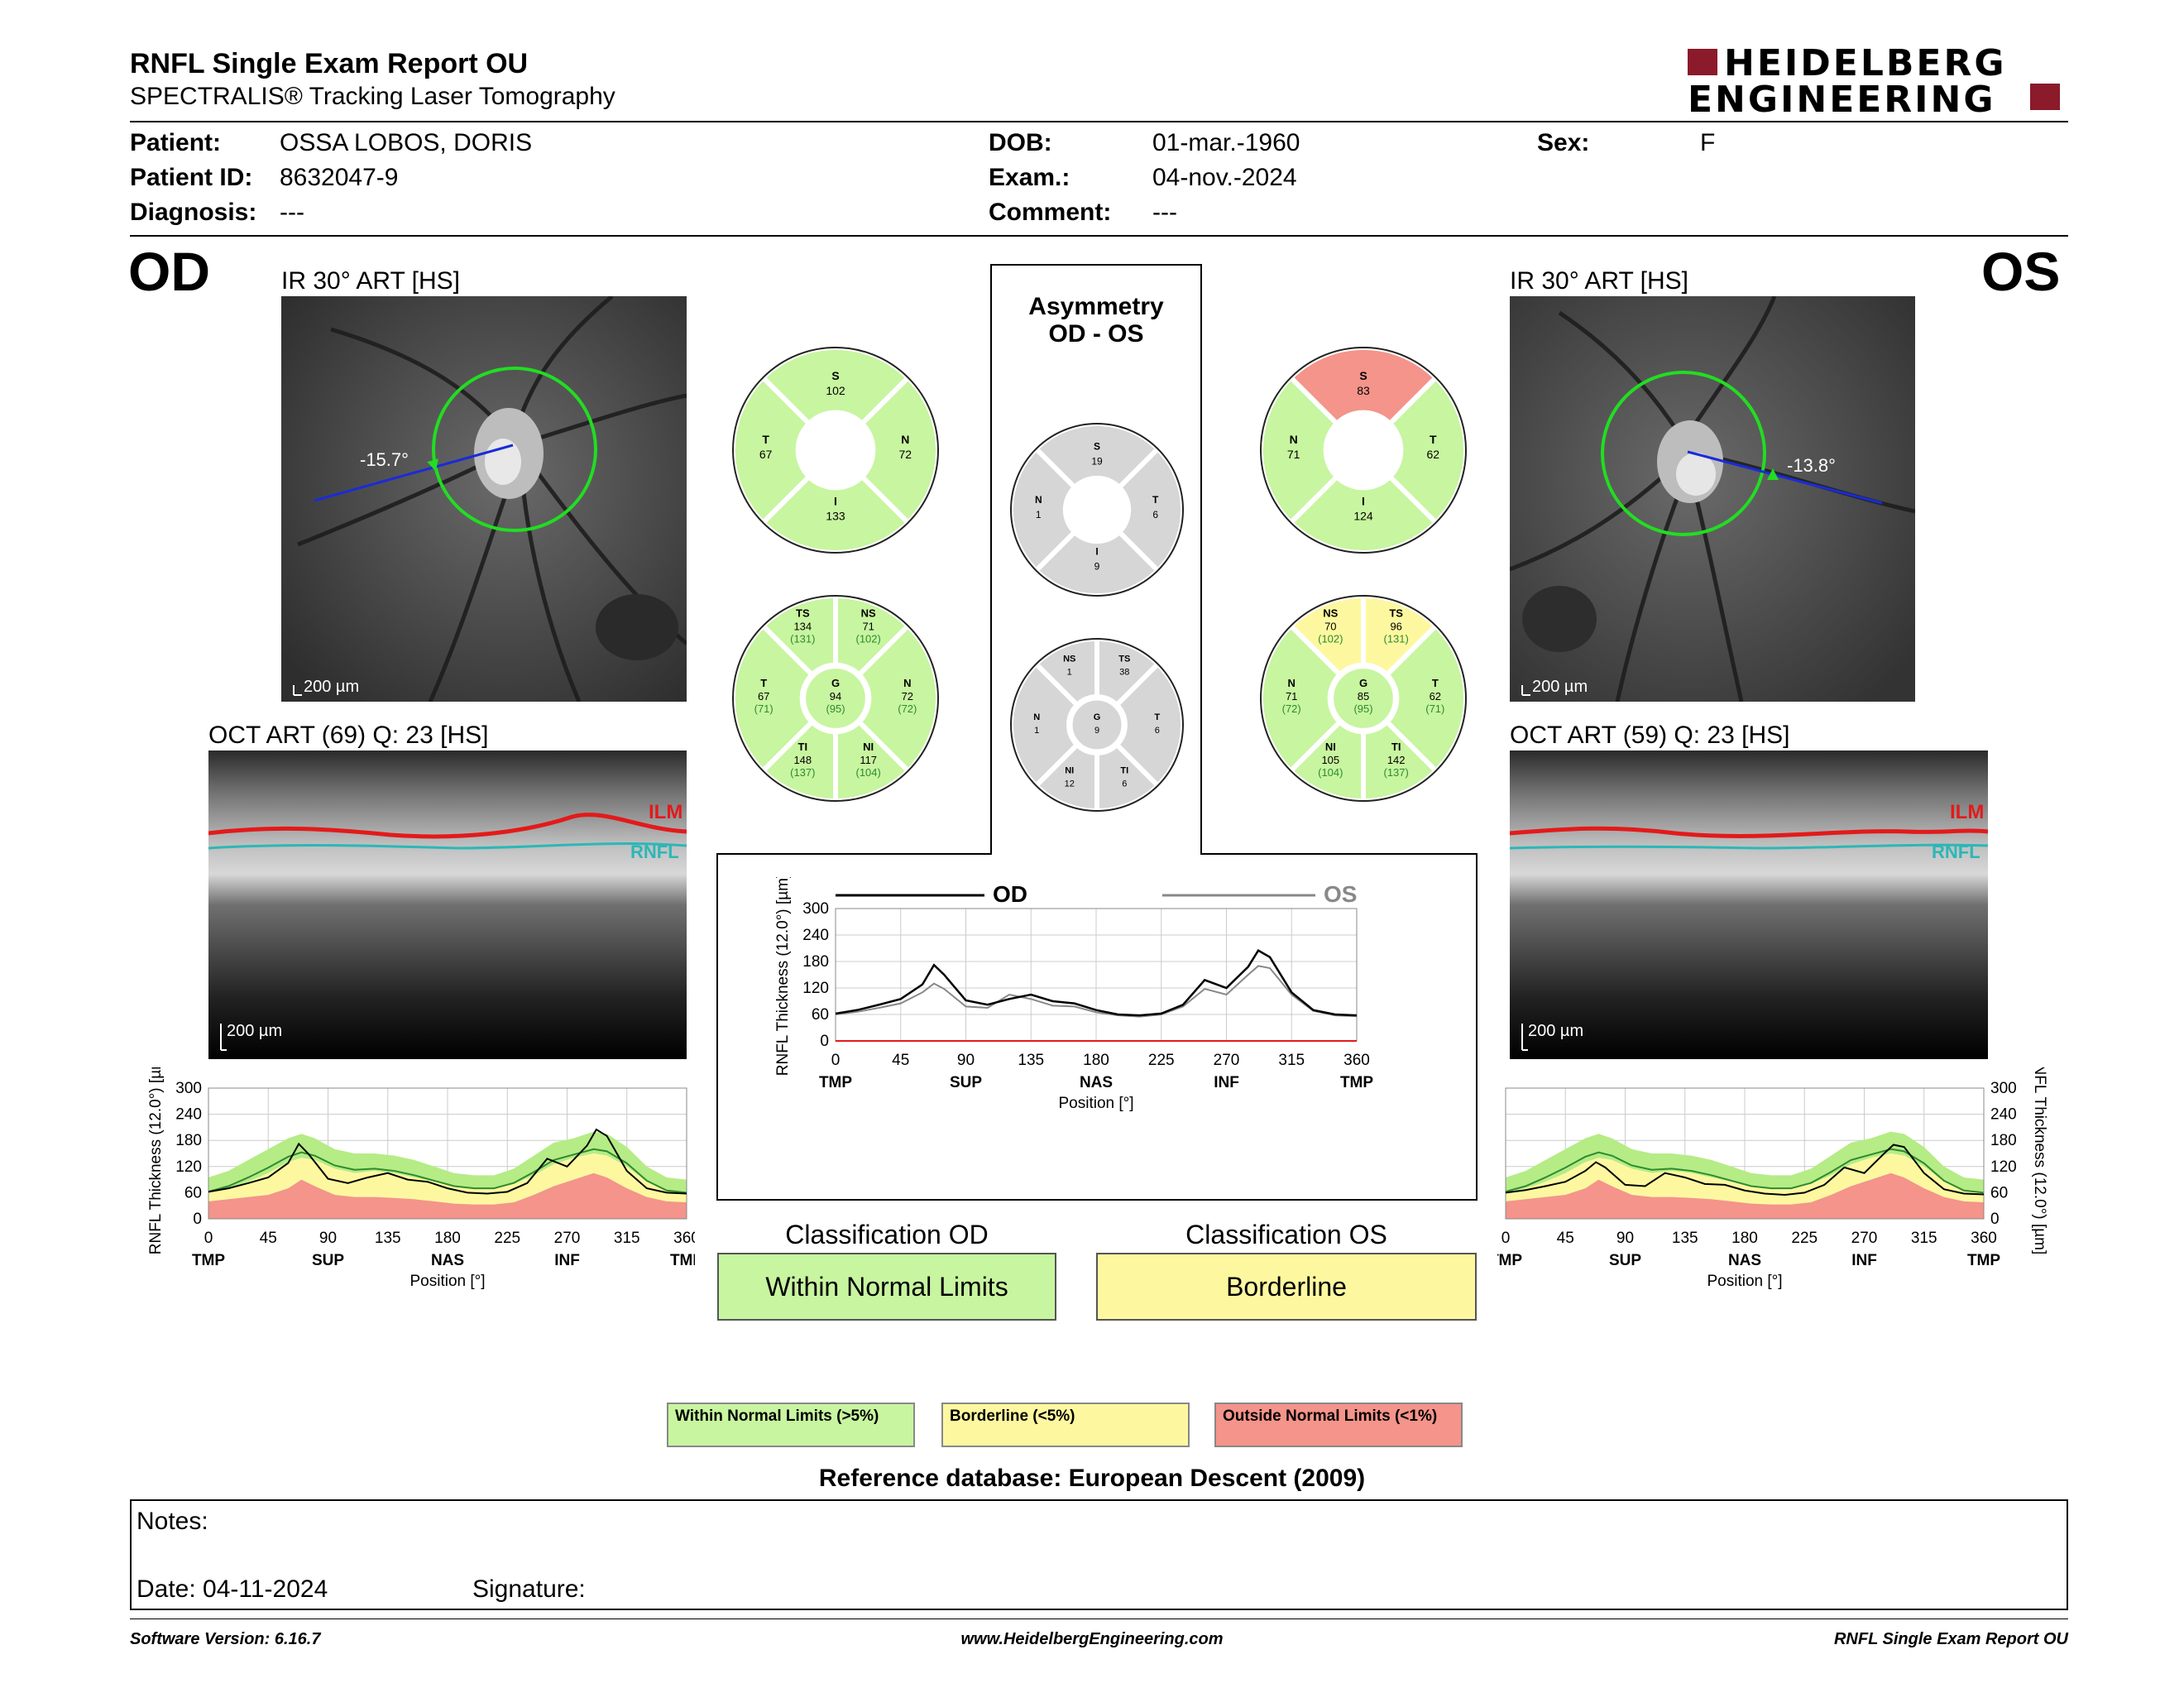 The image size is (2184, 1688). Describe the element at coordinates (1096, 334) in the screenshot. I see `asymmetry-title-2: OD - OS` at that location.